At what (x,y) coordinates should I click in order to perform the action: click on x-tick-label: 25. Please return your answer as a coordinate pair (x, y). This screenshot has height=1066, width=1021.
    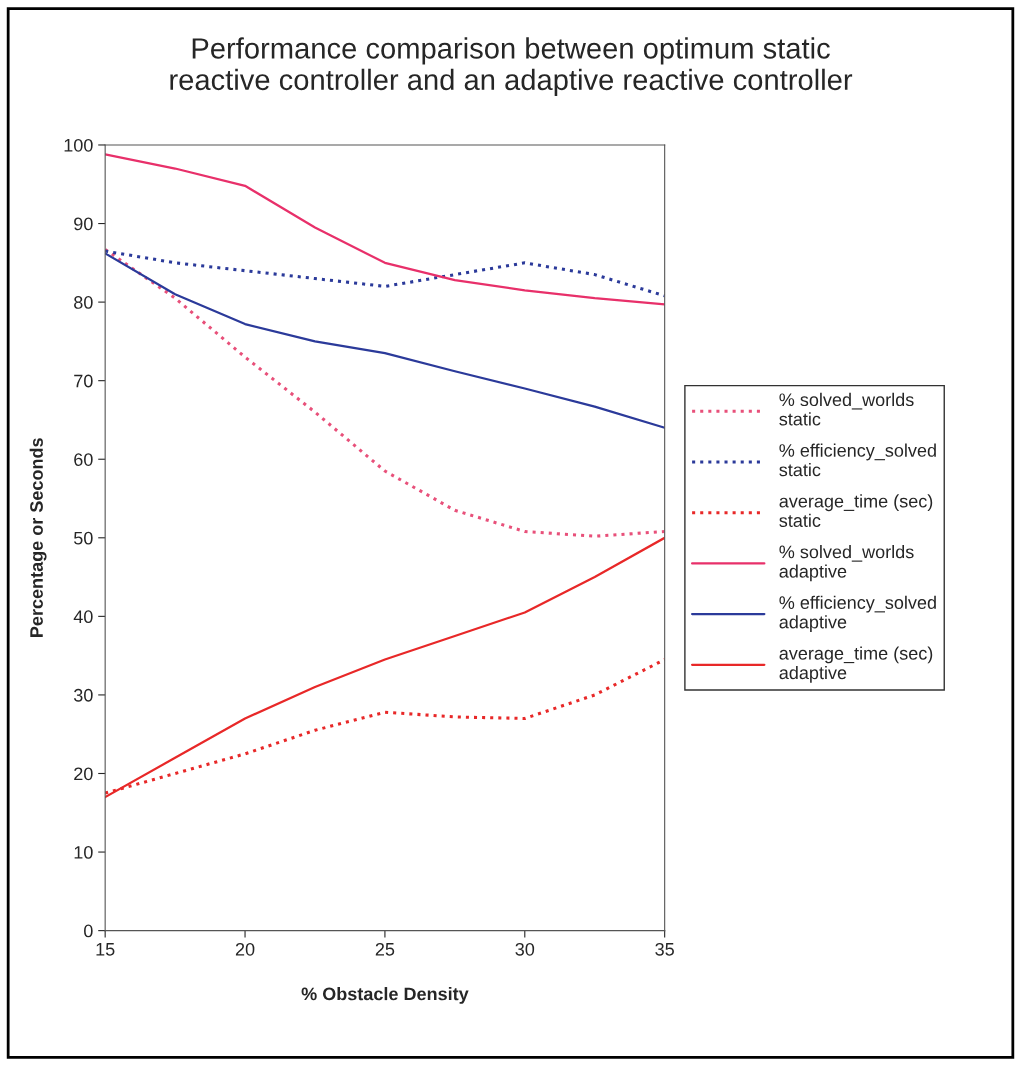
    Looking at the image, I should click on (385, 949).